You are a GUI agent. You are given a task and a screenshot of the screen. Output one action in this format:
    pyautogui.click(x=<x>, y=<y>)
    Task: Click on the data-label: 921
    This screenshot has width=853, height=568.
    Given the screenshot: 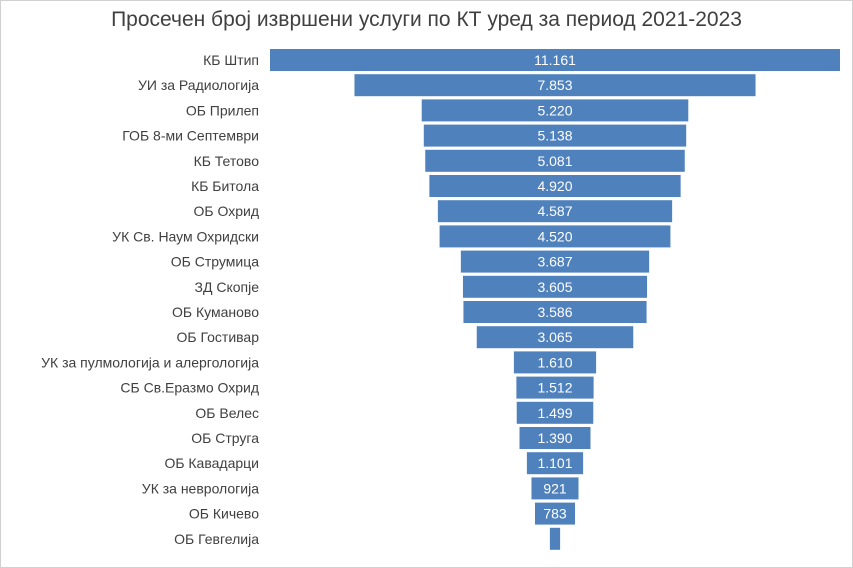 What is the action you would take?
    pyautogui.click(x=555, y=488)
    